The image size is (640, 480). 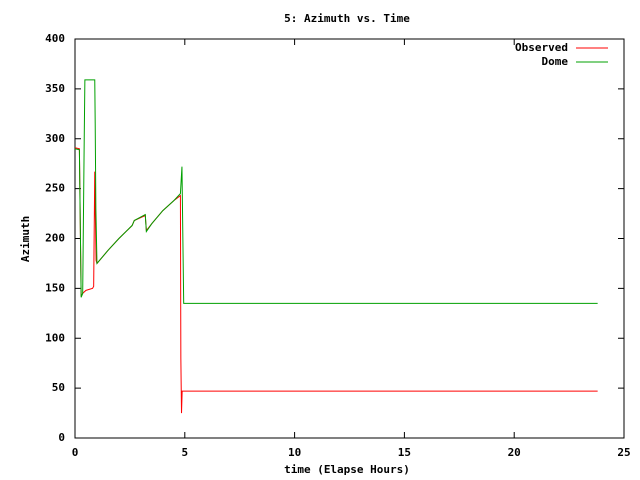 What do you see at coordinates (55, 38) in the screenshot?
I see `y-tick-label: 400` at bounding box center [55, 38].